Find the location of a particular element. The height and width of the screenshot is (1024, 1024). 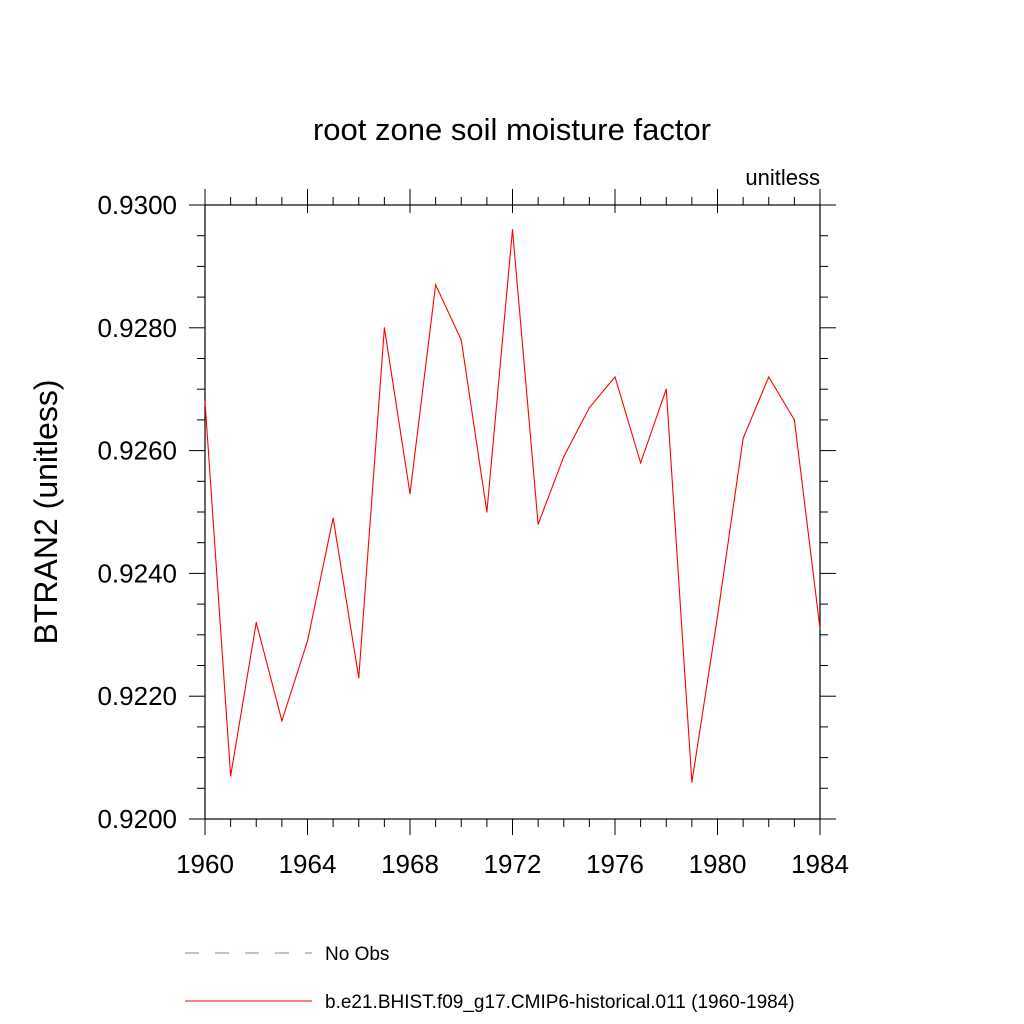

y-tick-label: 0.9280 is located at coordinates (137, 328).